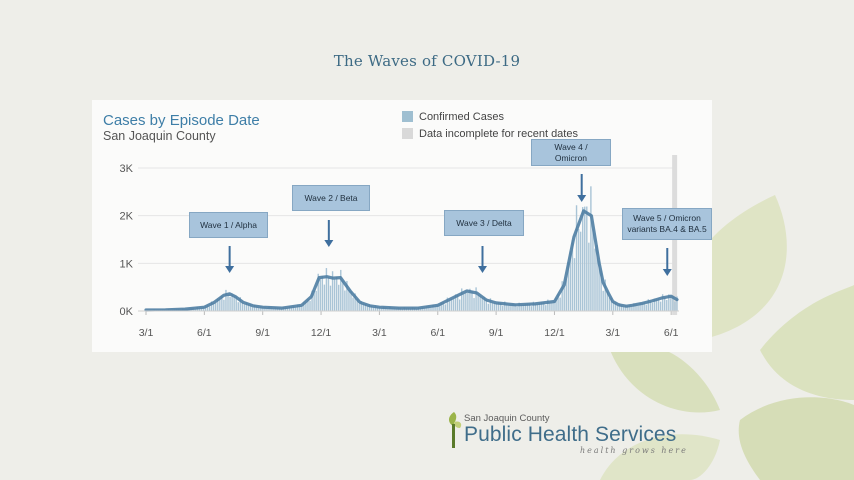 The height and width of the screenshot is (480, 854). Describe the element at coordinates (127, 217) in the screenshot. I see `y-tick-label: 2K` at that location.